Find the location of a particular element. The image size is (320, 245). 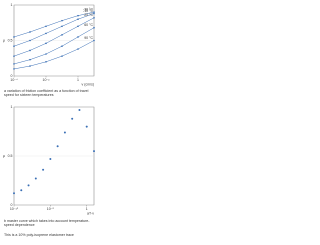

x-tick-label: 10⁻¹⁰ is located at coordinates (14, 209).